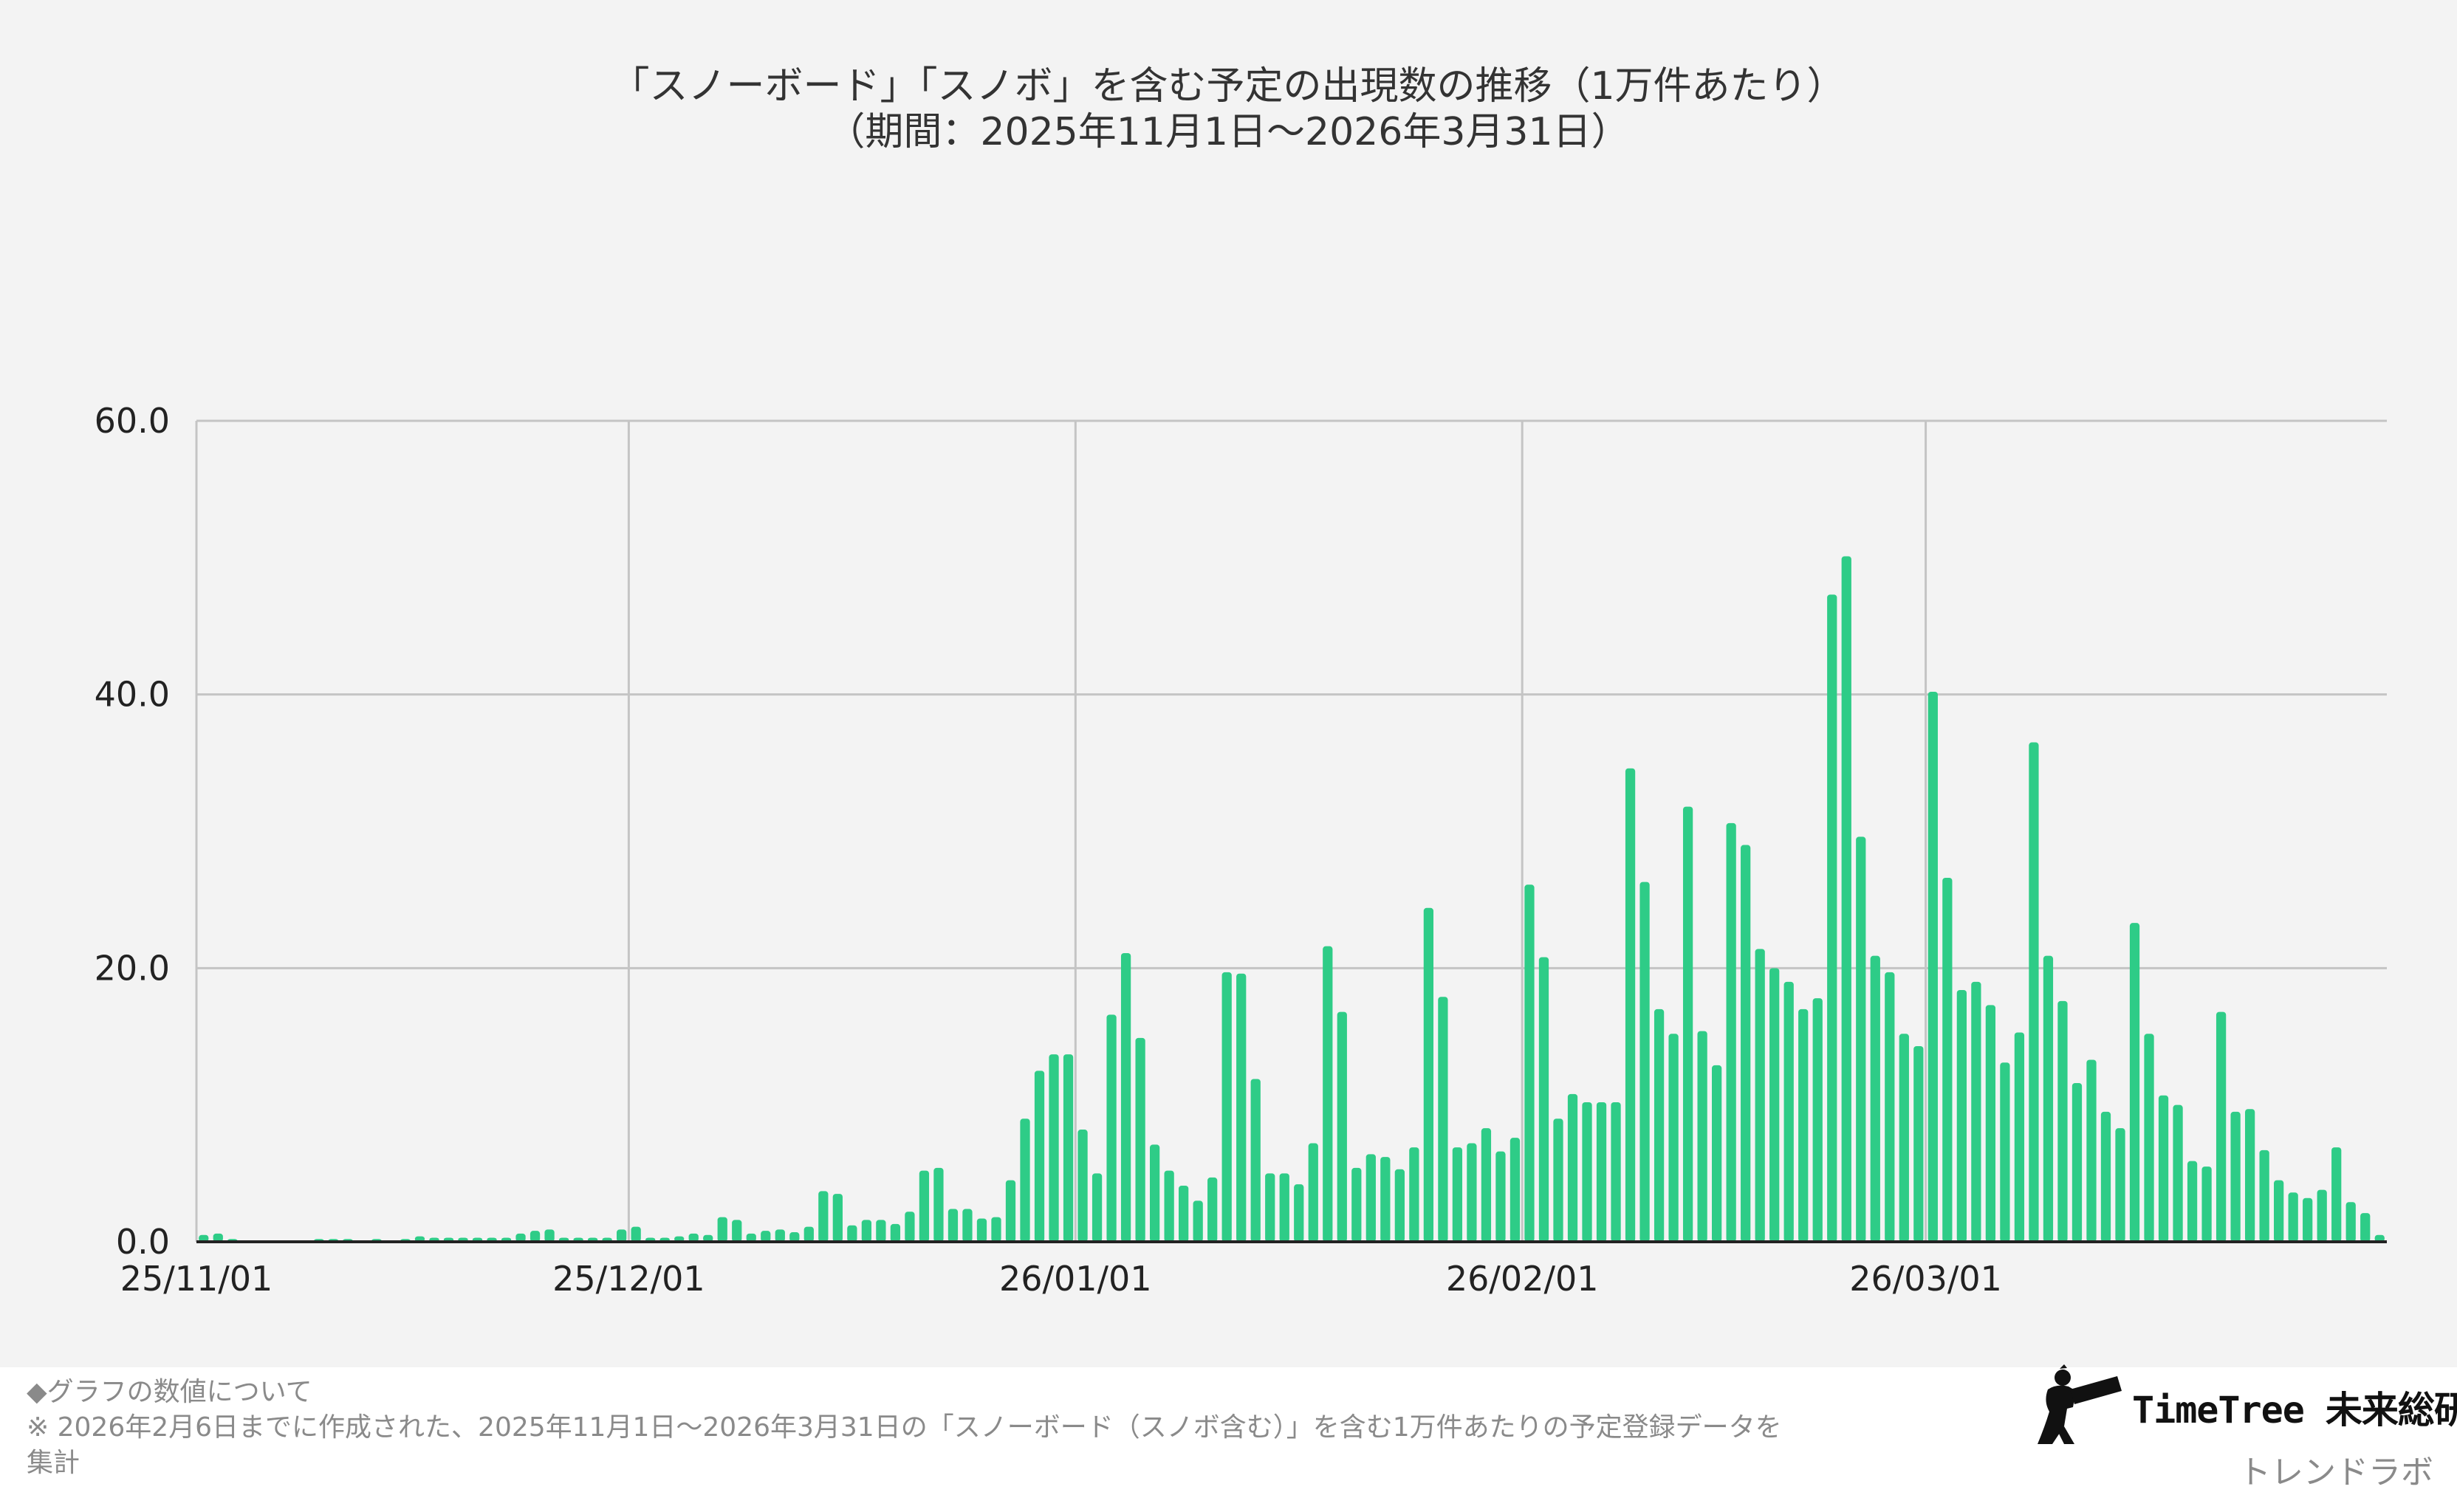  Describe the element at coordinates (2336, 1472) in the screenshot. I see `brand-subtitle: トレンドラボ` at that location.